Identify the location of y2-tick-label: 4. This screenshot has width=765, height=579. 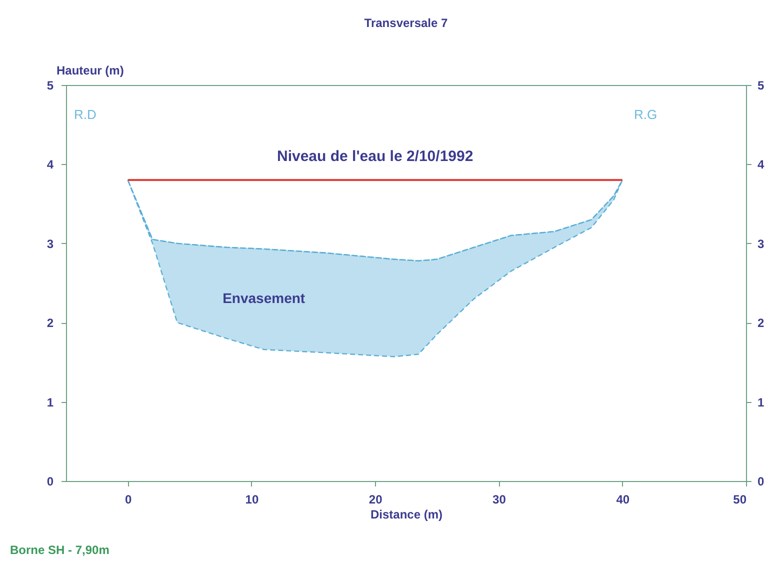
(761, 165).